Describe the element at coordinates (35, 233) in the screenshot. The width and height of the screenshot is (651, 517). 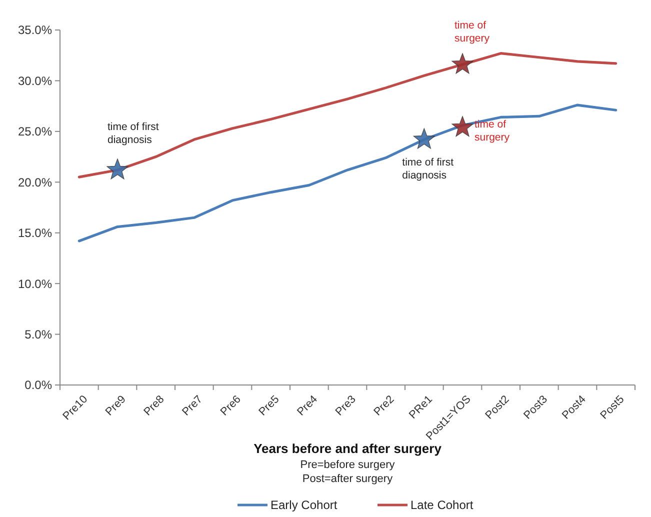
I see `y-tick-label: 15.0%` at that location.